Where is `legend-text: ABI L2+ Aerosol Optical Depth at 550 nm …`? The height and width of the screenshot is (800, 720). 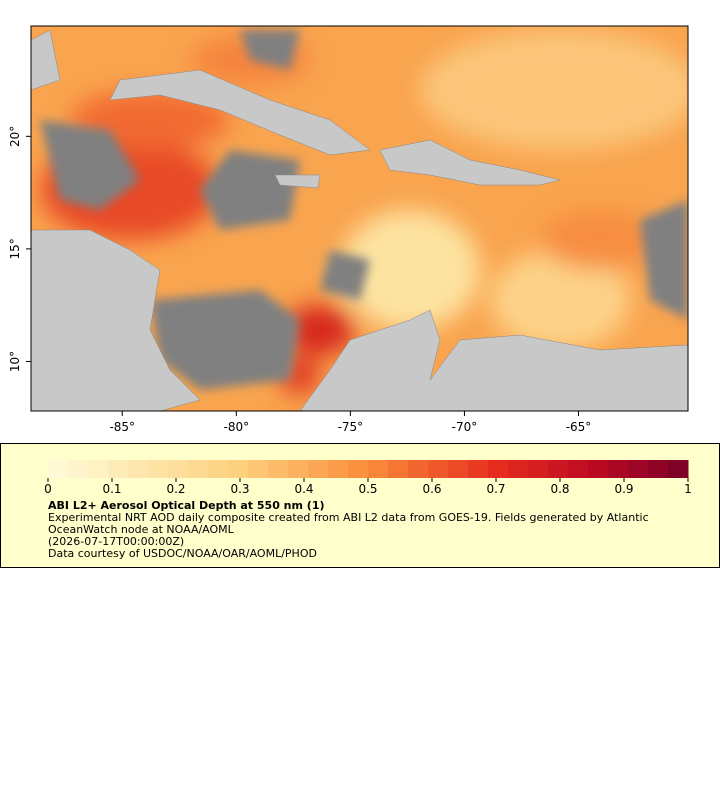 legend-text: ABI L2+ Aerosol Optical Depth at 550 nm … is located at coordinates (368, 530).